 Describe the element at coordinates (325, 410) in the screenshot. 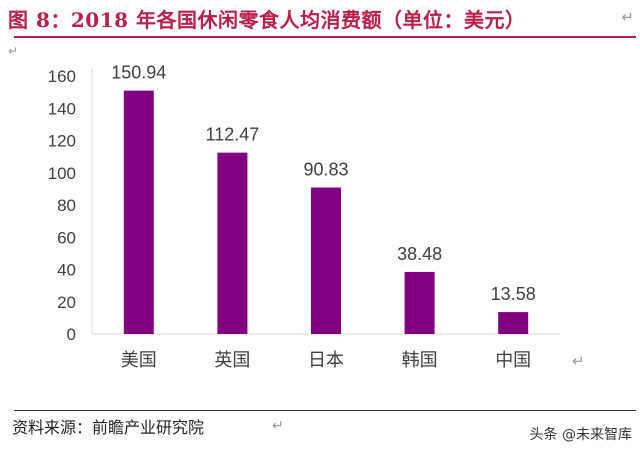

I see `source-divider` at that location.